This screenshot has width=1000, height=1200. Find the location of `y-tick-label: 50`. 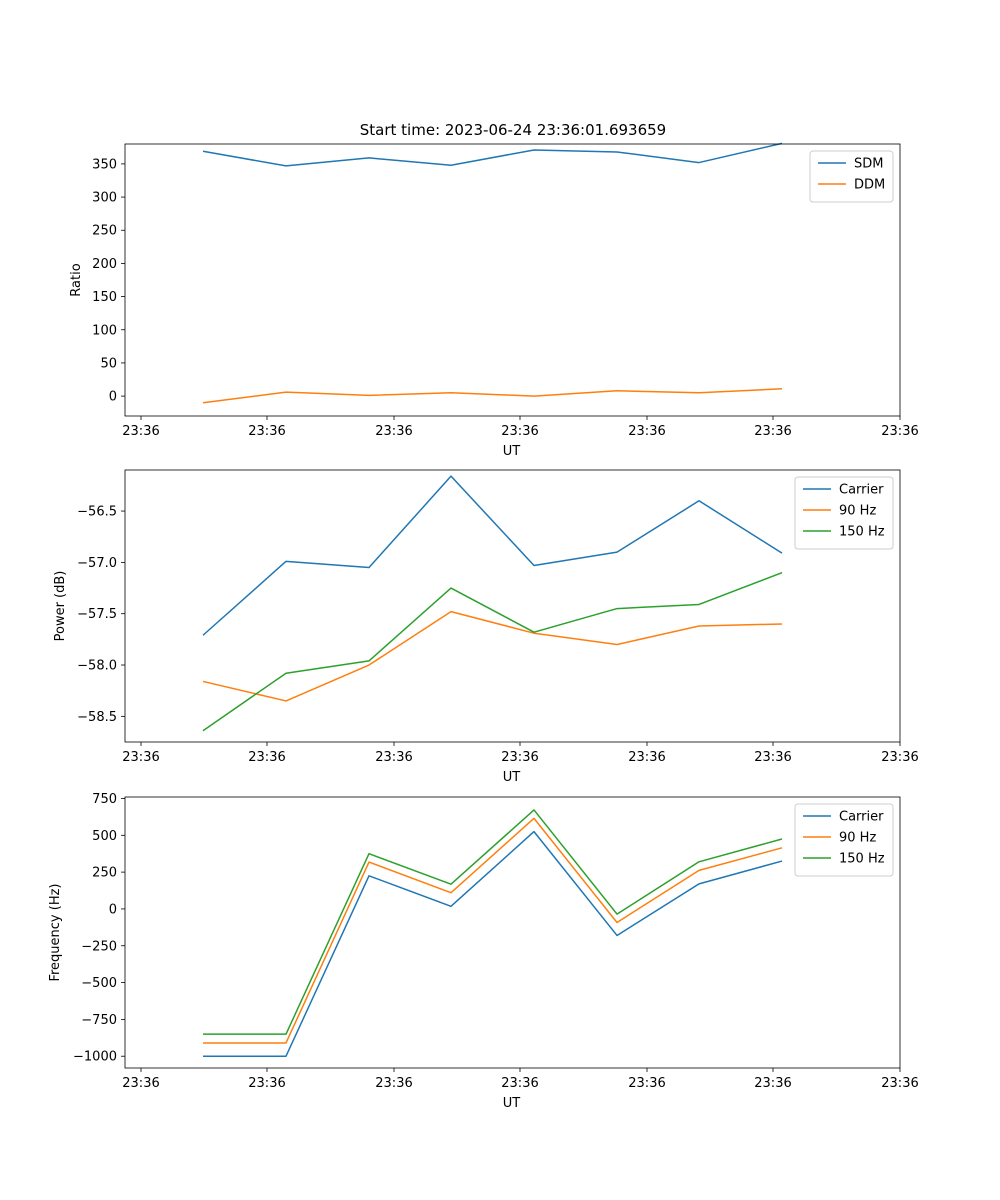

y-tick-label: 50 is located at coordinates (108, 363).